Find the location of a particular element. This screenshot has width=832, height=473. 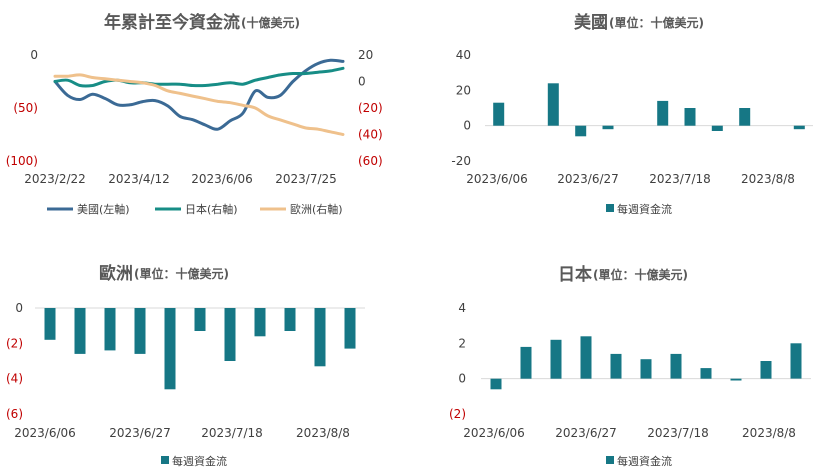

us-chart-title: 美國 is located at coordinates (591, 22).